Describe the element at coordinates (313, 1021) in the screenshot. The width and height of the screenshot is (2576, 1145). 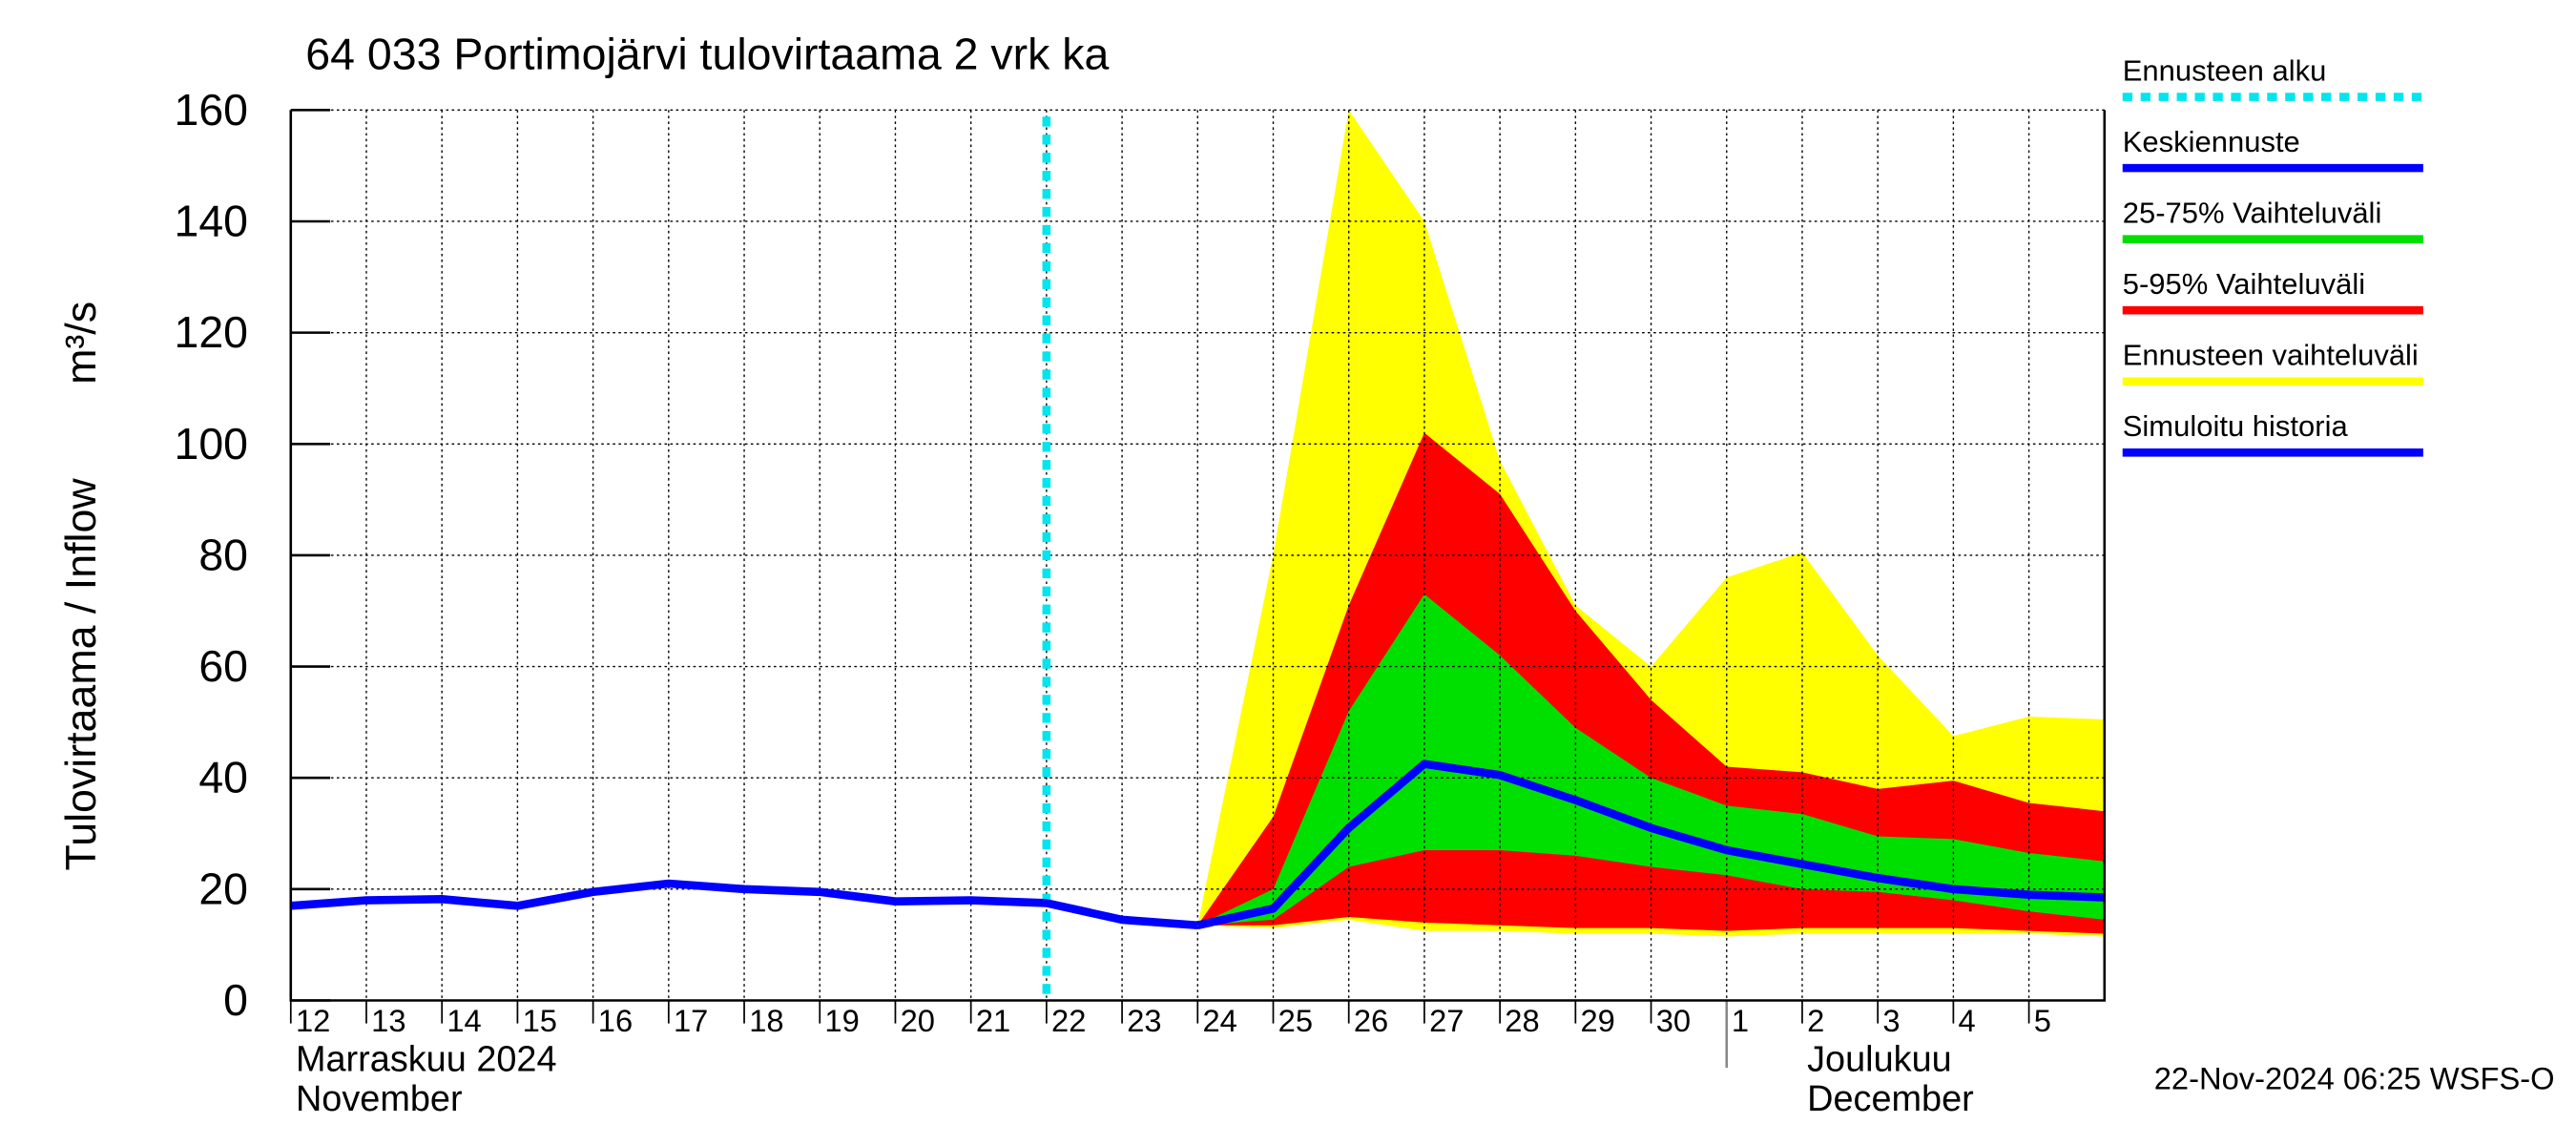
I see `x-tick-label: 12` at that location.